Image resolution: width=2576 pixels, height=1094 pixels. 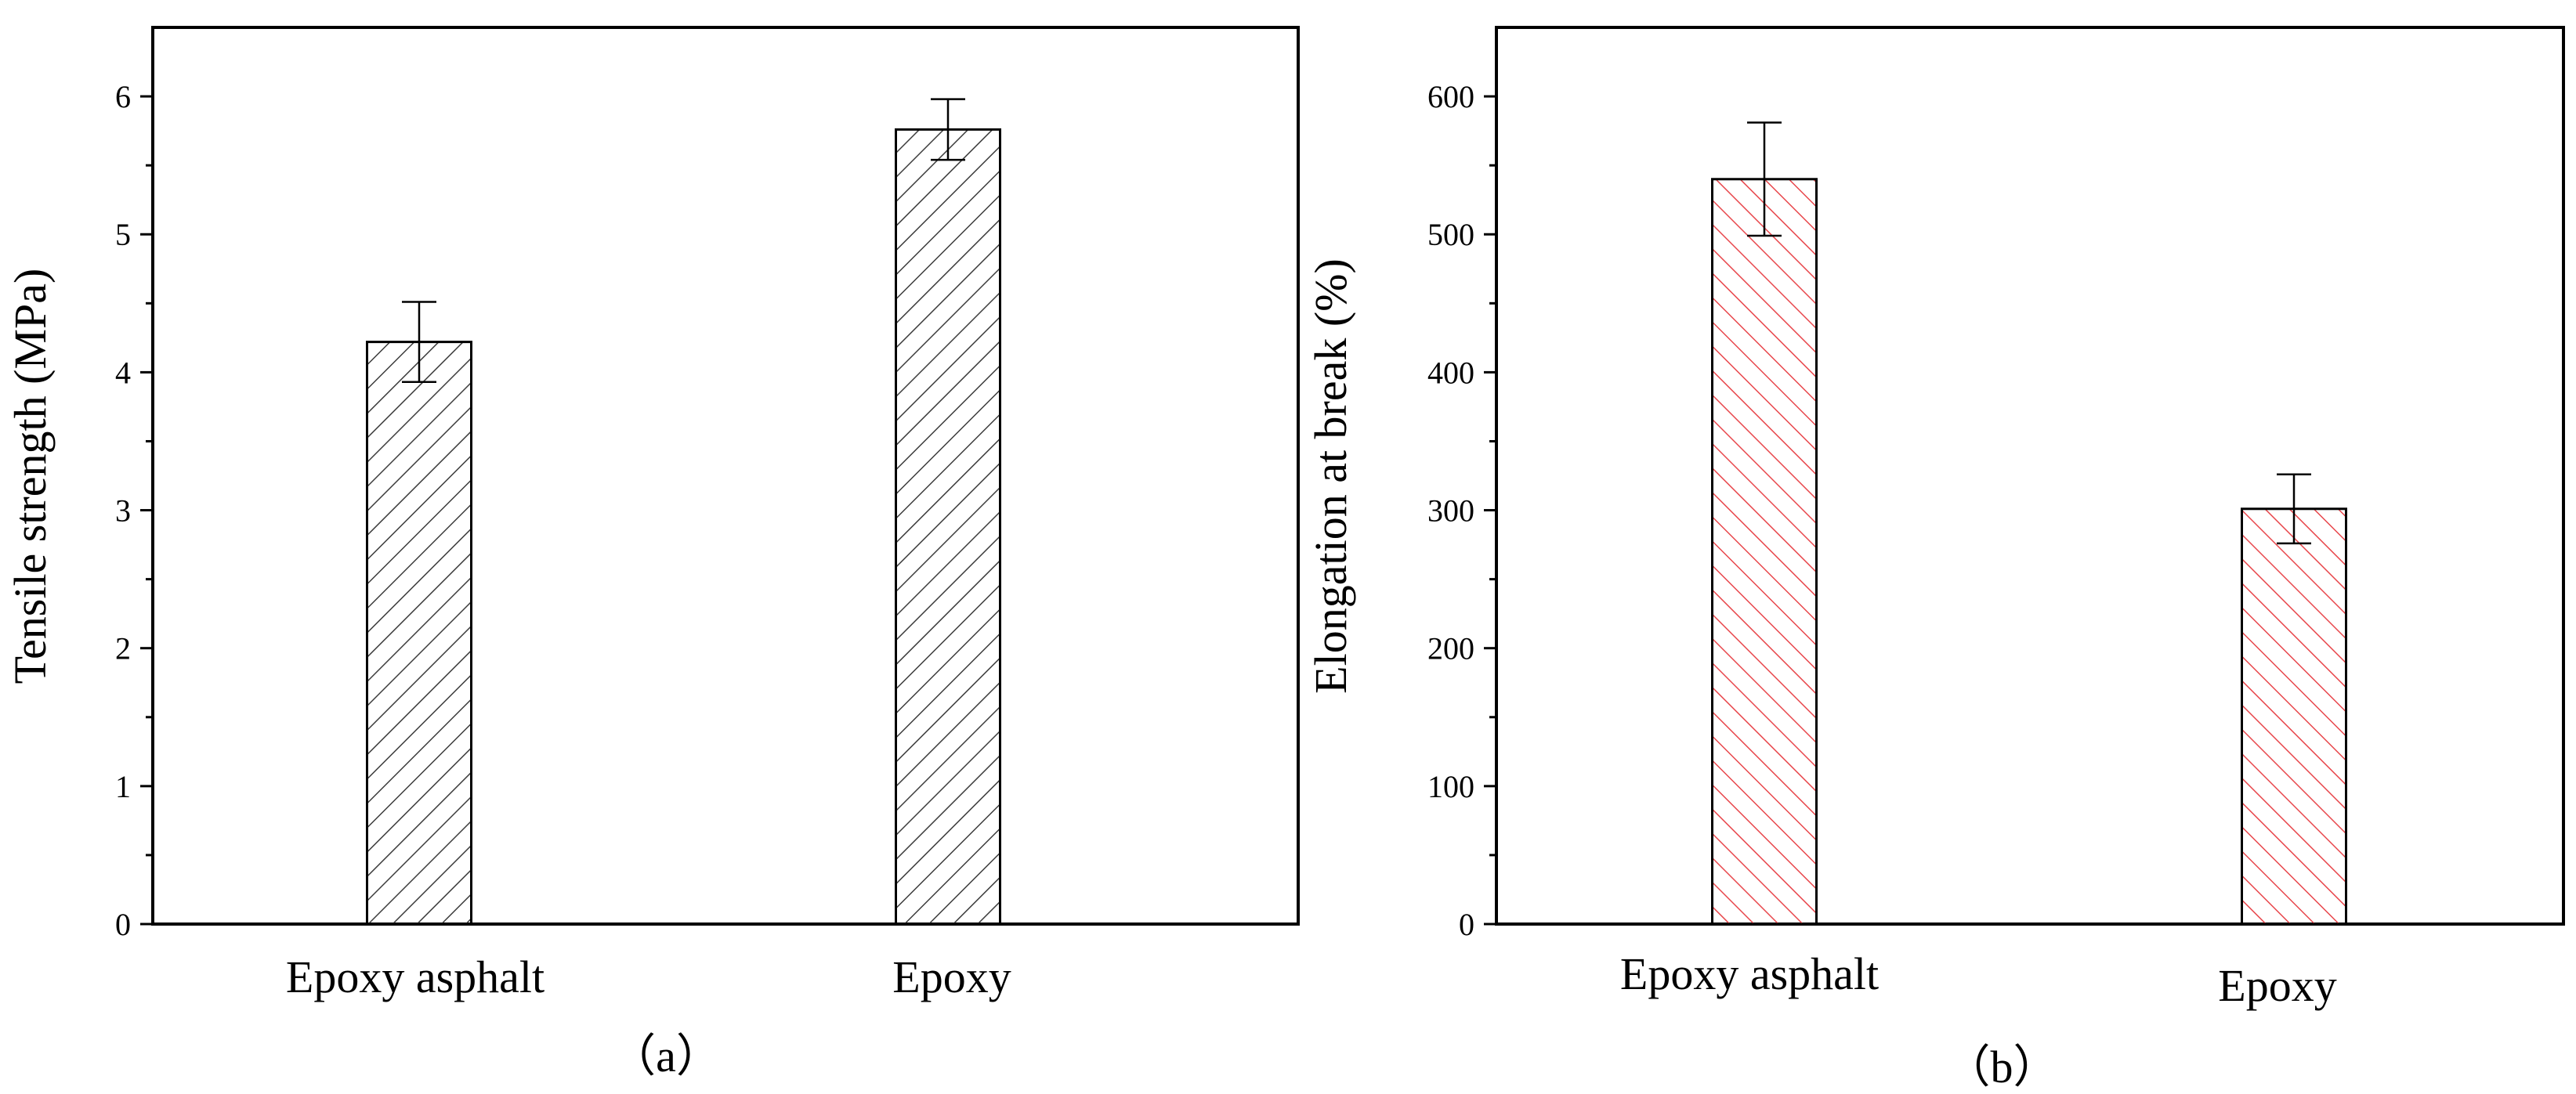 What do you see at coordinates (415, 976) in the screenshot?
I see `category-label-a-0: Epoxy asphalt` at bounding box center [415, 976].